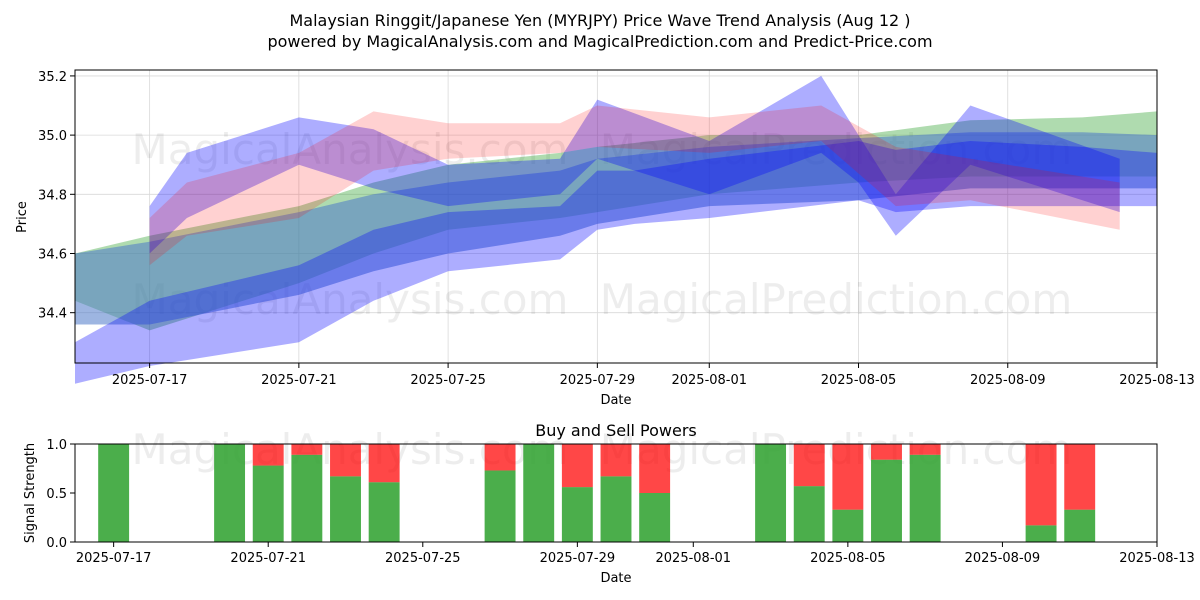 This screenshot has width=1200, height=600. Describe the element at coordinates (1003, 558) in the screenshot. I see `buy-sell-x-tick-label: 2025-08-09` at that location.